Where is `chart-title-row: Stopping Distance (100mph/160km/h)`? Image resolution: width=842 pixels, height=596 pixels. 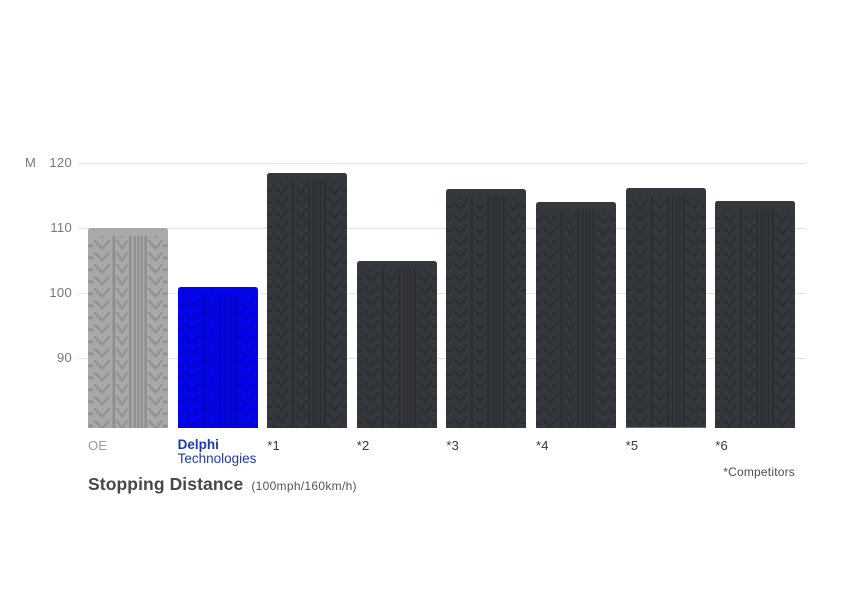 chart-title-row: Stopping Distance (100mph/160km/h) is located at coordinates (222, 484).